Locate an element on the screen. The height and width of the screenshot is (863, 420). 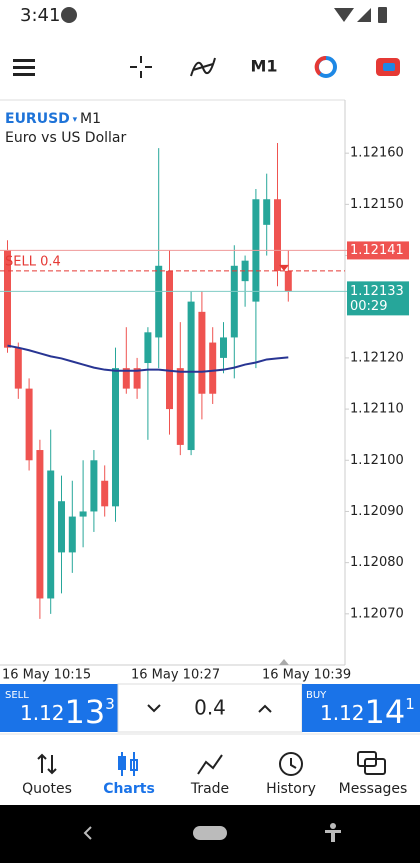
nav-item: Quotes is located at coordinates (47, 789).